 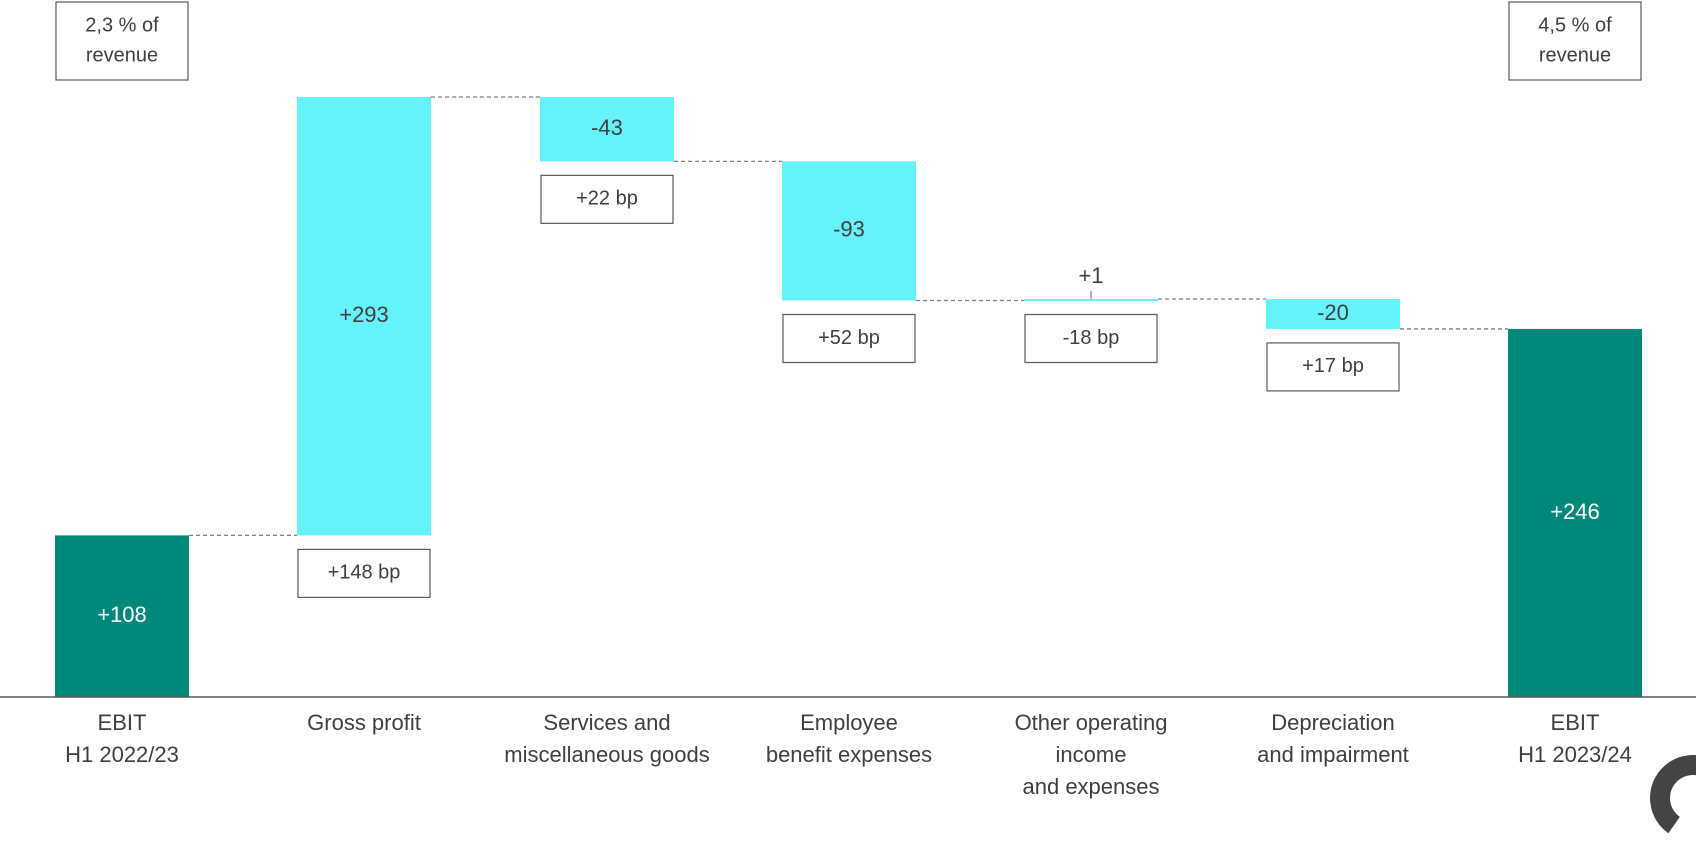 I want to click on bar-value-label: +1, so click(x=1090, y=275).